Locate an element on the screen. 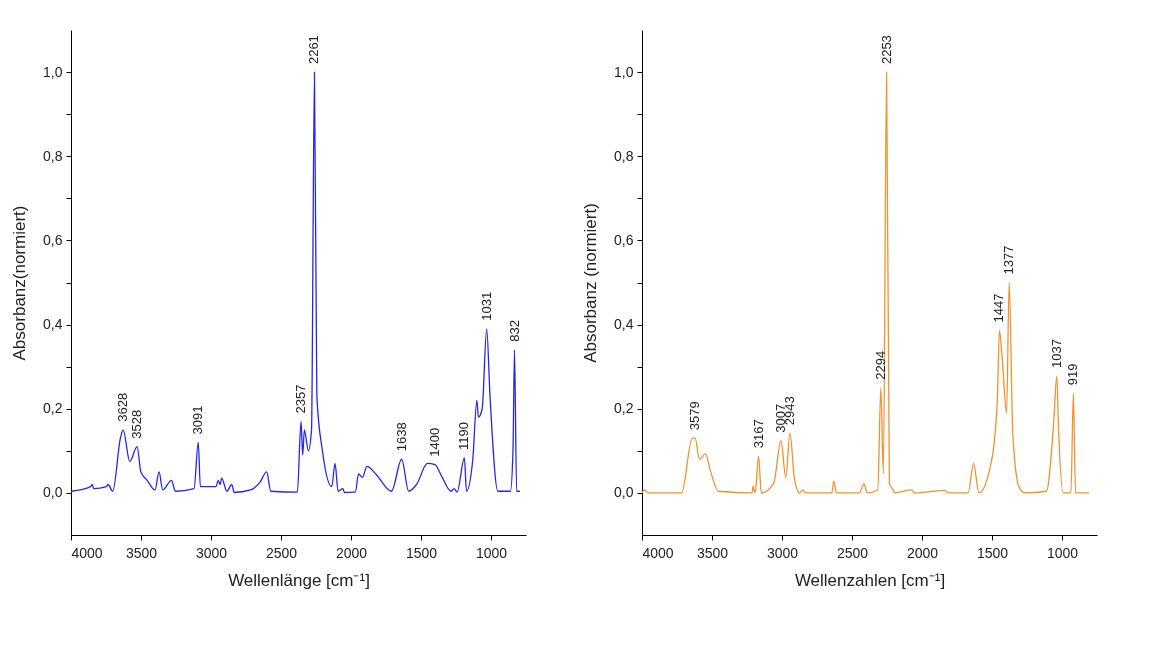 This screenshot has height=663, width=1170. annotation: 3167 is located at coordinates (758, 434).